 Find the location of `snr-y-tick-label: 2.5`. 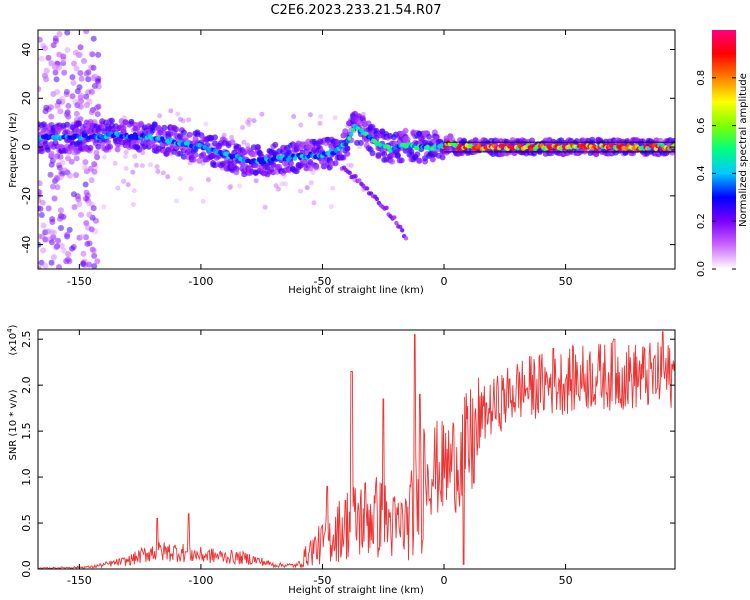

snr-y-tick-label: 2.5 is located at coordinates (26, 339).